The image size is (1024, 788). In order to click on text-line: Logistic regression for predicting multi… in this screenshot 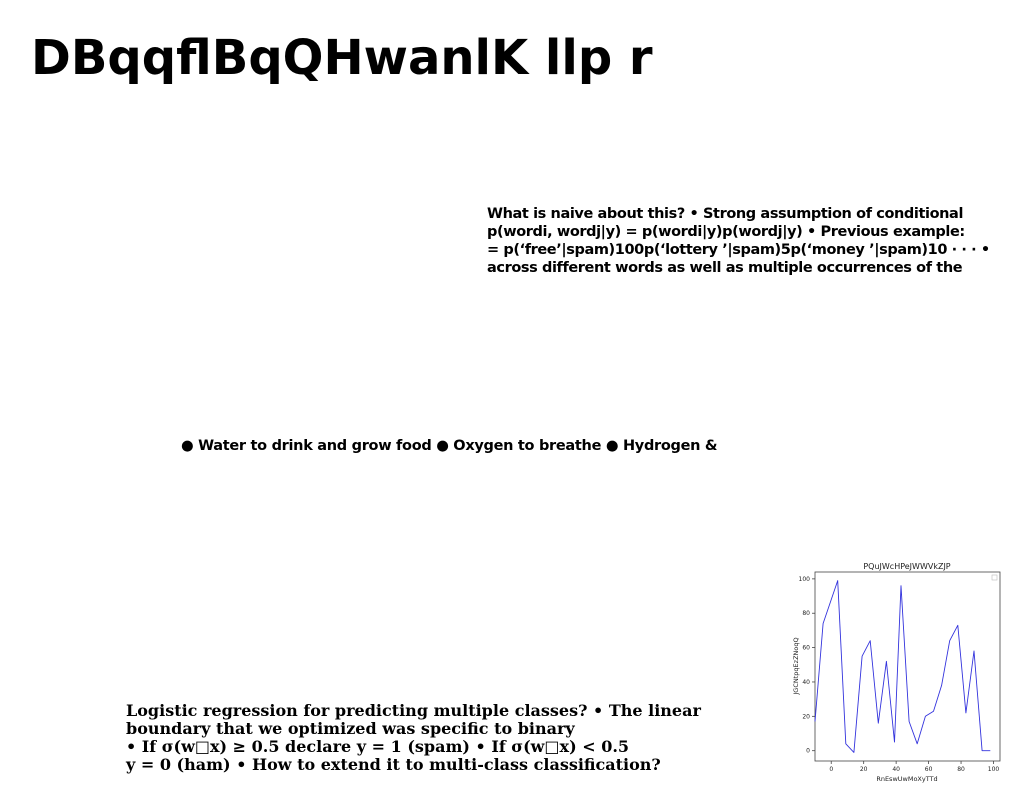, I will do `click(413, 710)`.